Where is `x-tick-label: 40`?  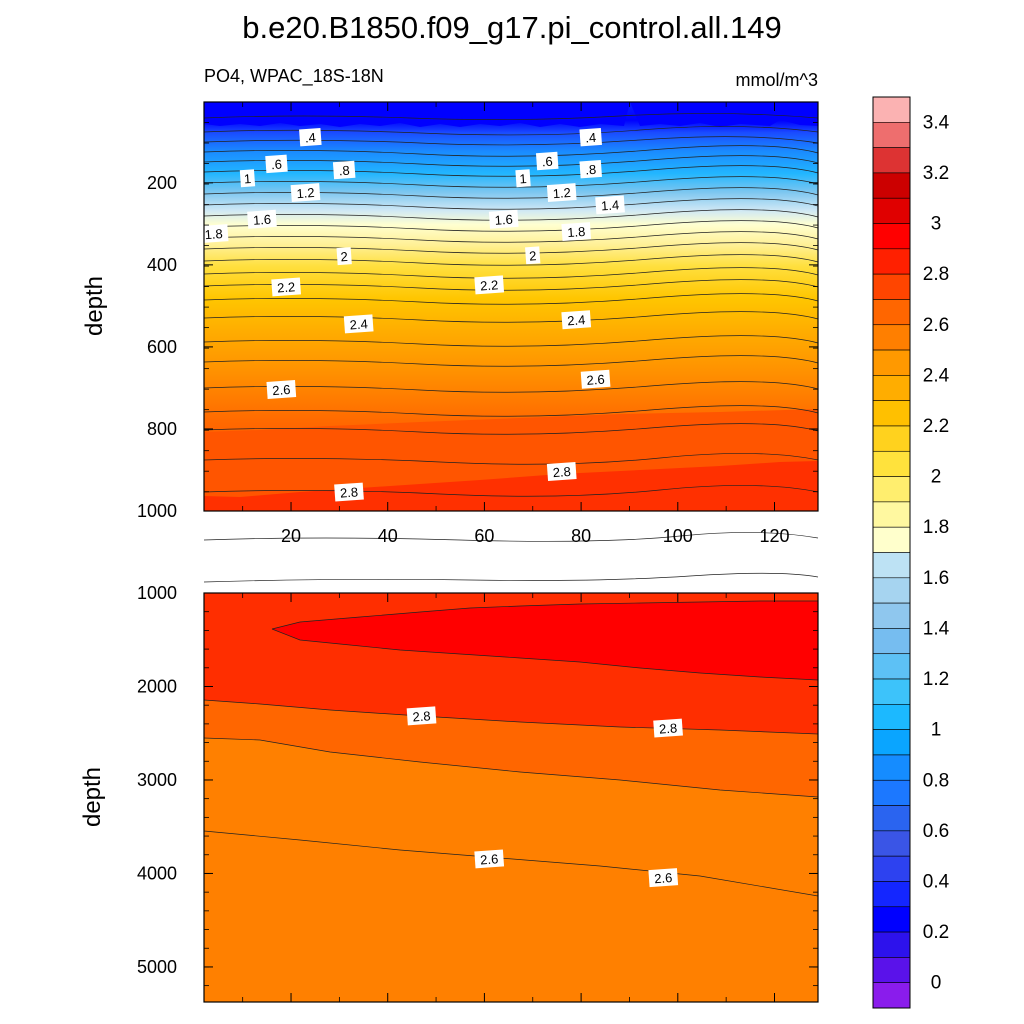
x-tick-label: 40 is located at coordinates (388, 536).